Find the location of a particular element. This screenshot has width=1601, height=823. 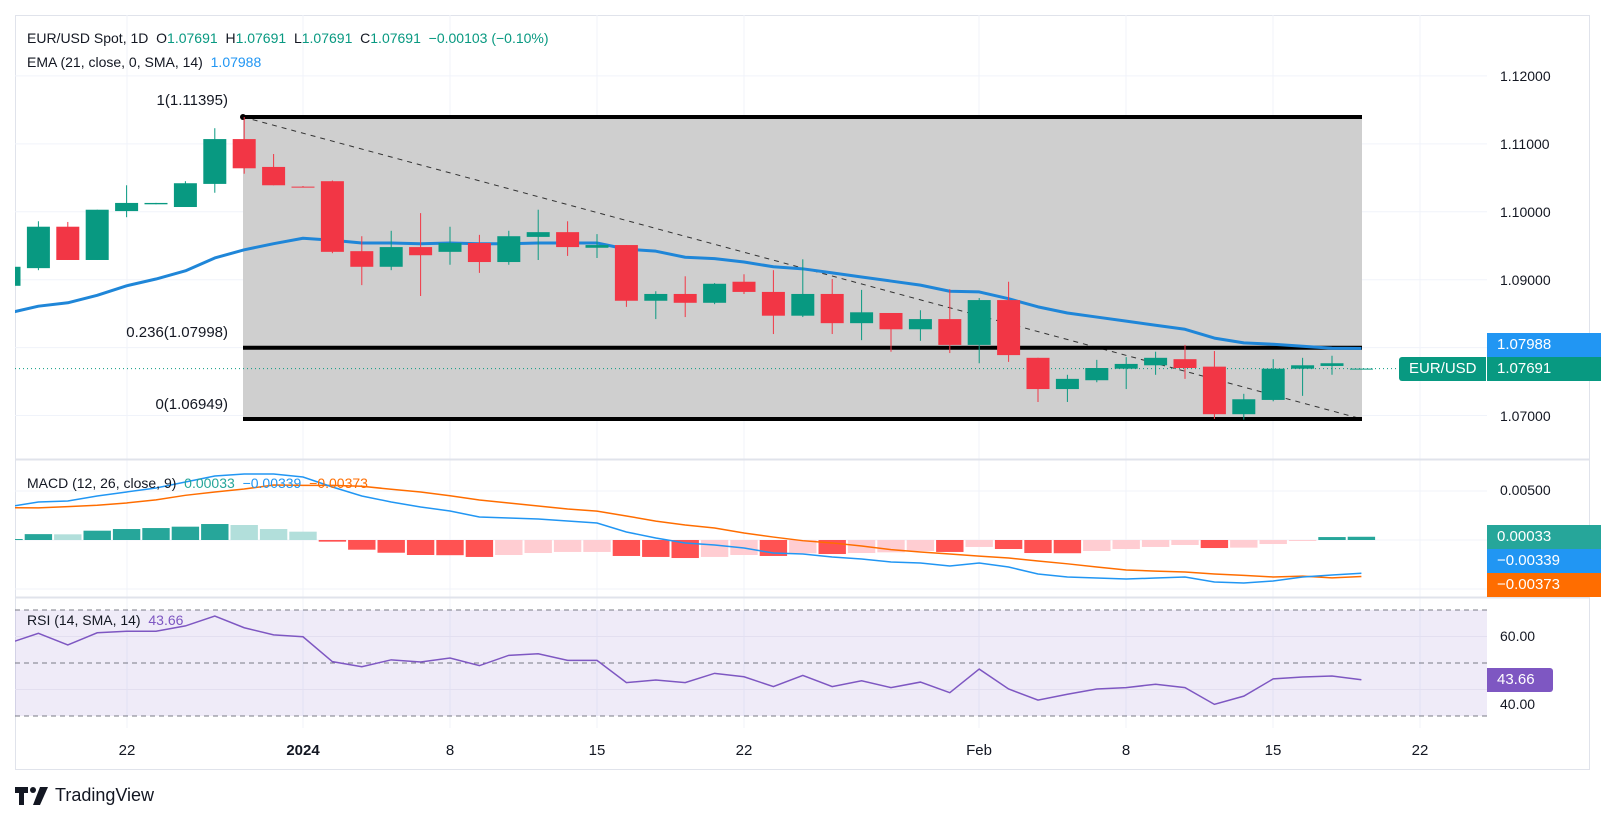

macd-pane is located at coordinates (688, 528).